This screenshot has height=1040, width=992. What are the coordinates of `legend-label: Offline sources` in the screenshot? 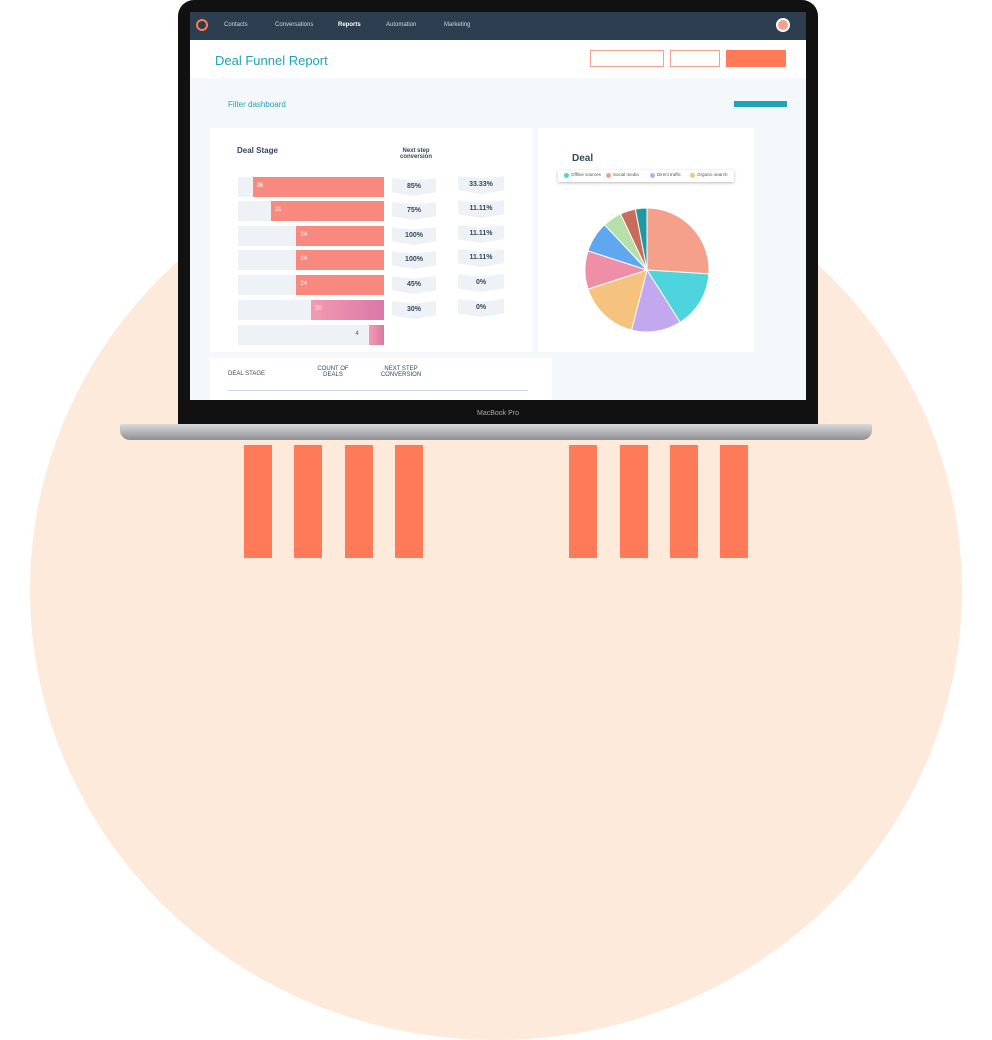 It's located at (586, 174).